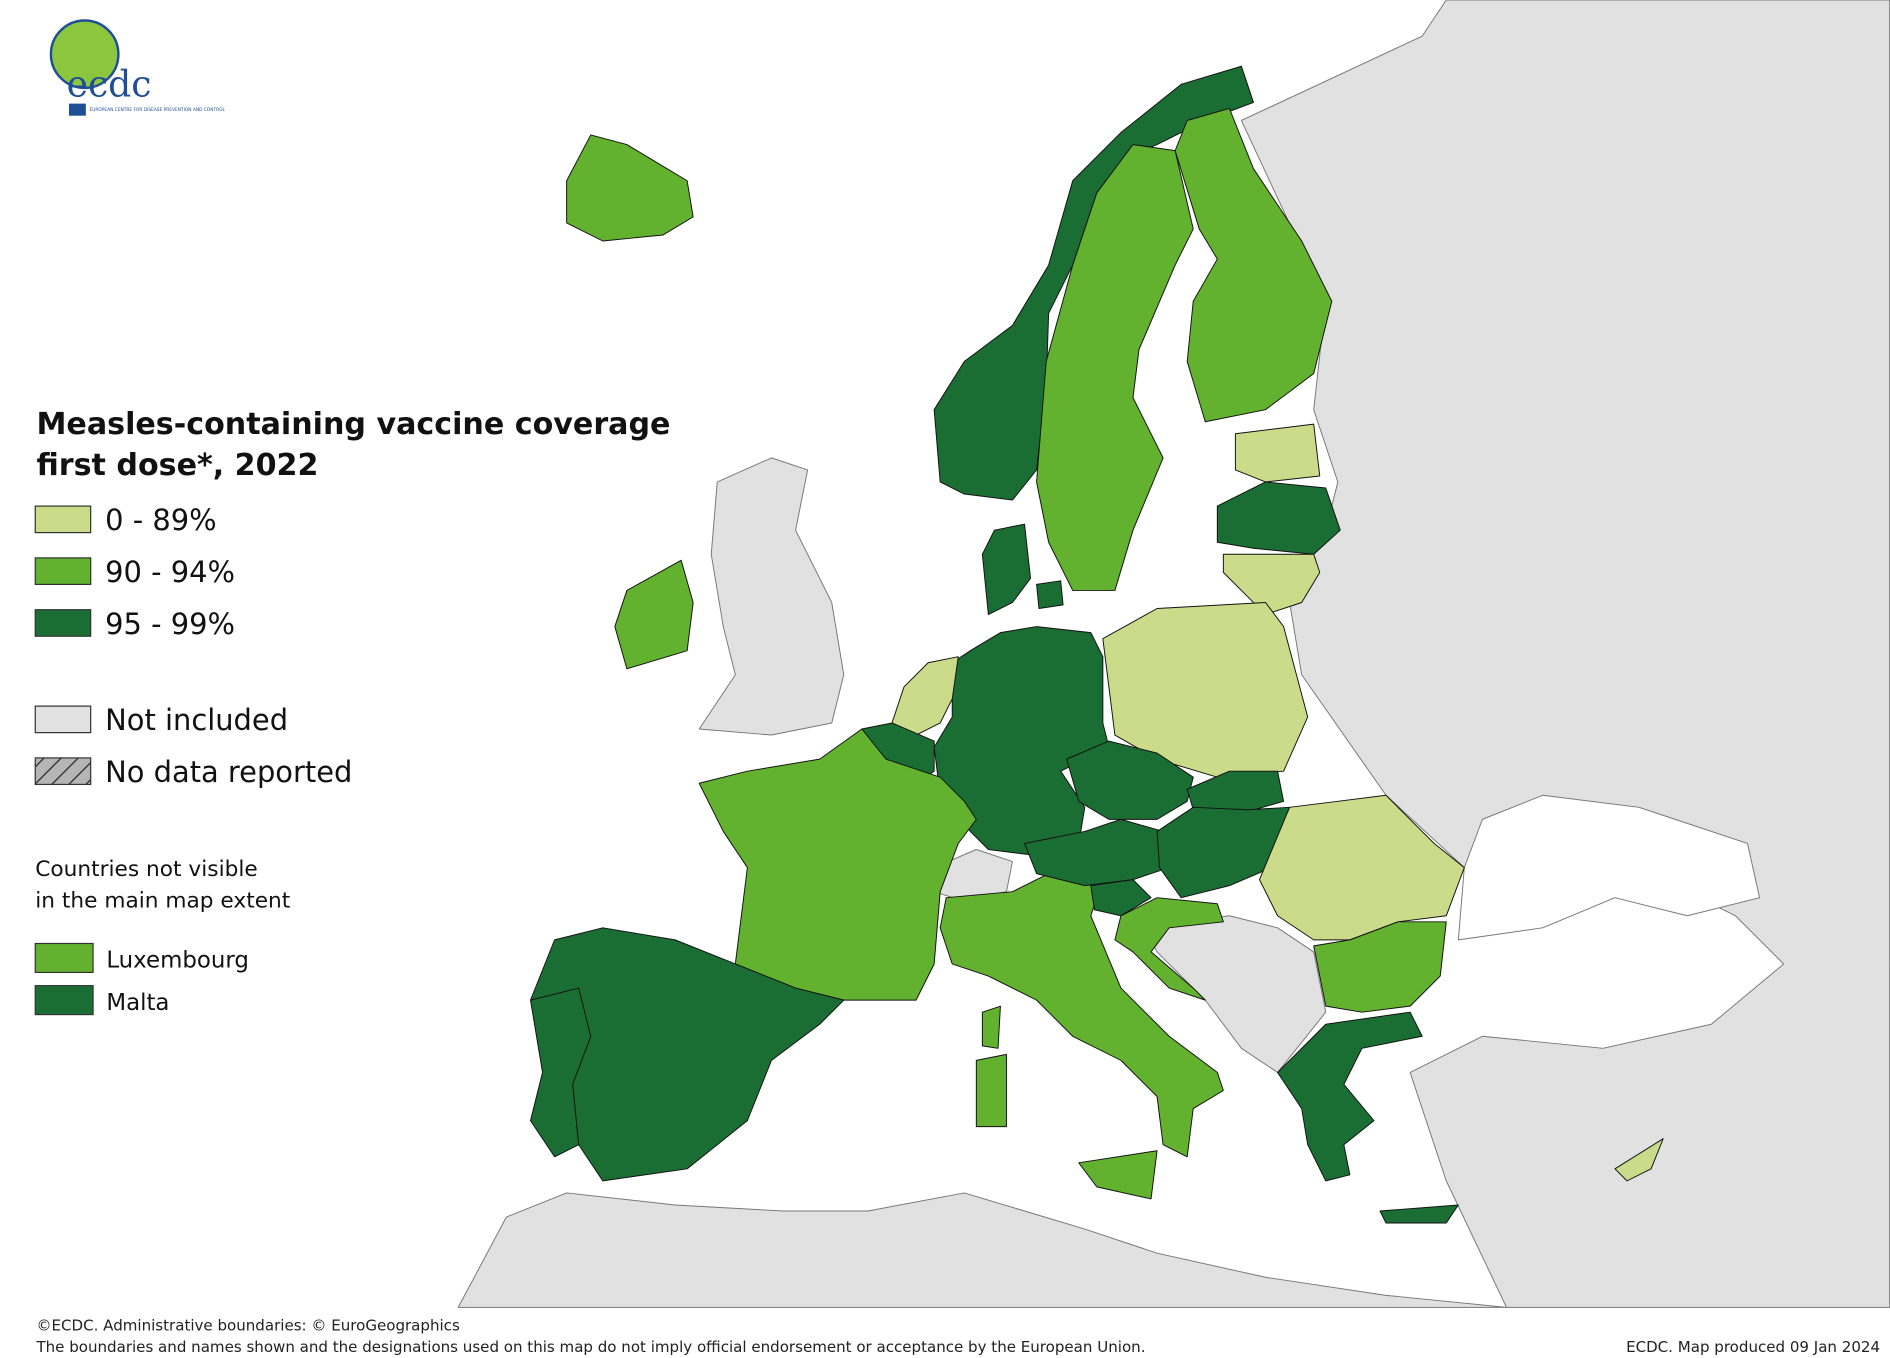 The width and height of the screenshot is (1890, 1358). What do you see at coordinates (982, 1250) in the screenshot?
I see `north-africa` at bounding box center [982, 1250].